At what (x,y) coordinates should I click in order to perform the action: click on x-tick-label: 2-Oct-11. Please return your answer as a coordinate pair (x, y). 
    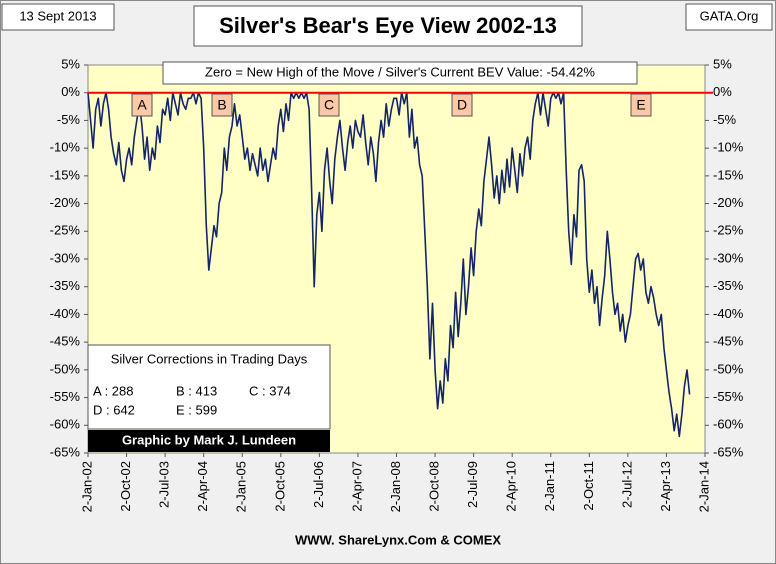
    Looking at the image, I should click on (588, 486).